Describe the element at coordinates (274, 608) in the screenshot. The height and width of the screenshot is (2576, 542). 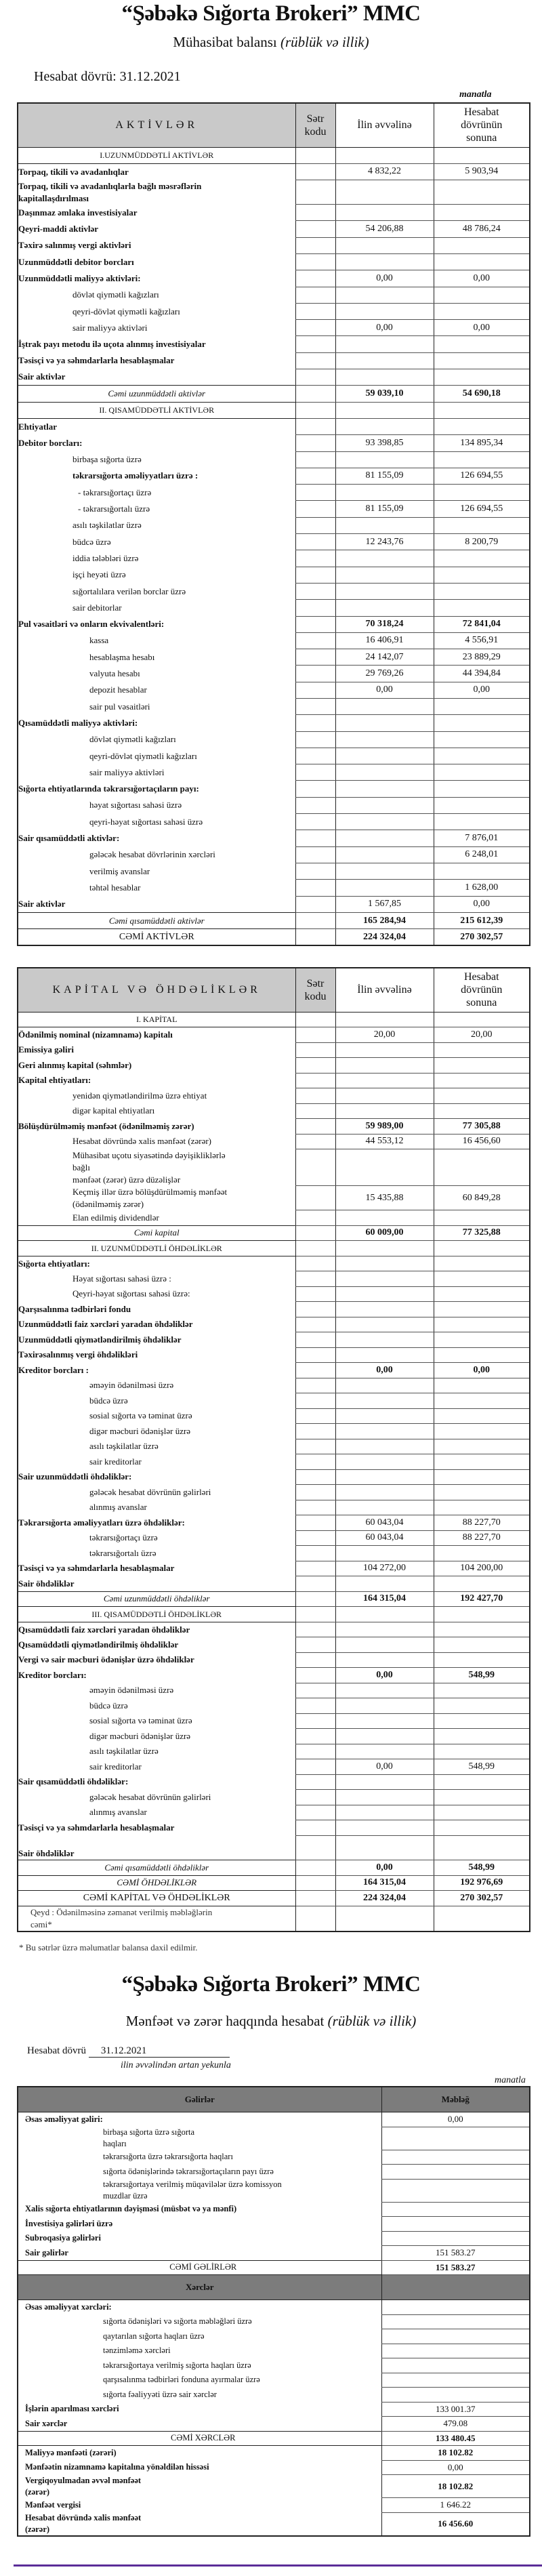
I see `table-row: sair debitorlar` at that location.